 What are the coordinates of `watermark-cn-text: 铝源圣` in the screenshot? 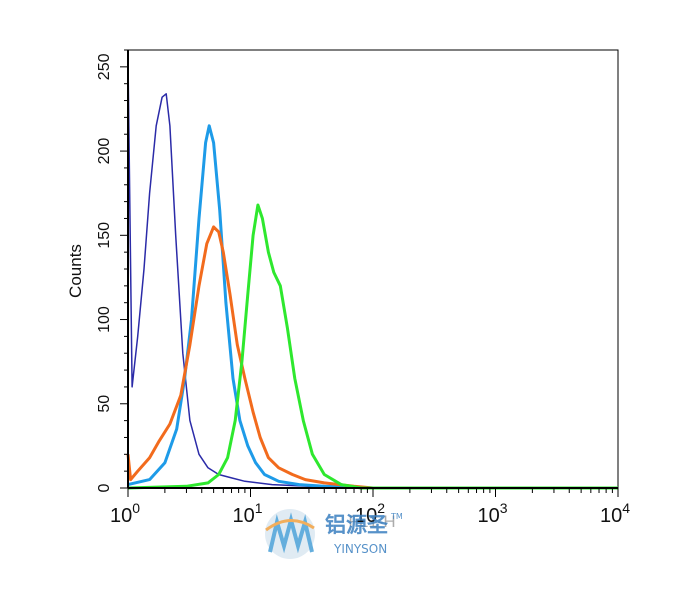 It's located at (357, 525).